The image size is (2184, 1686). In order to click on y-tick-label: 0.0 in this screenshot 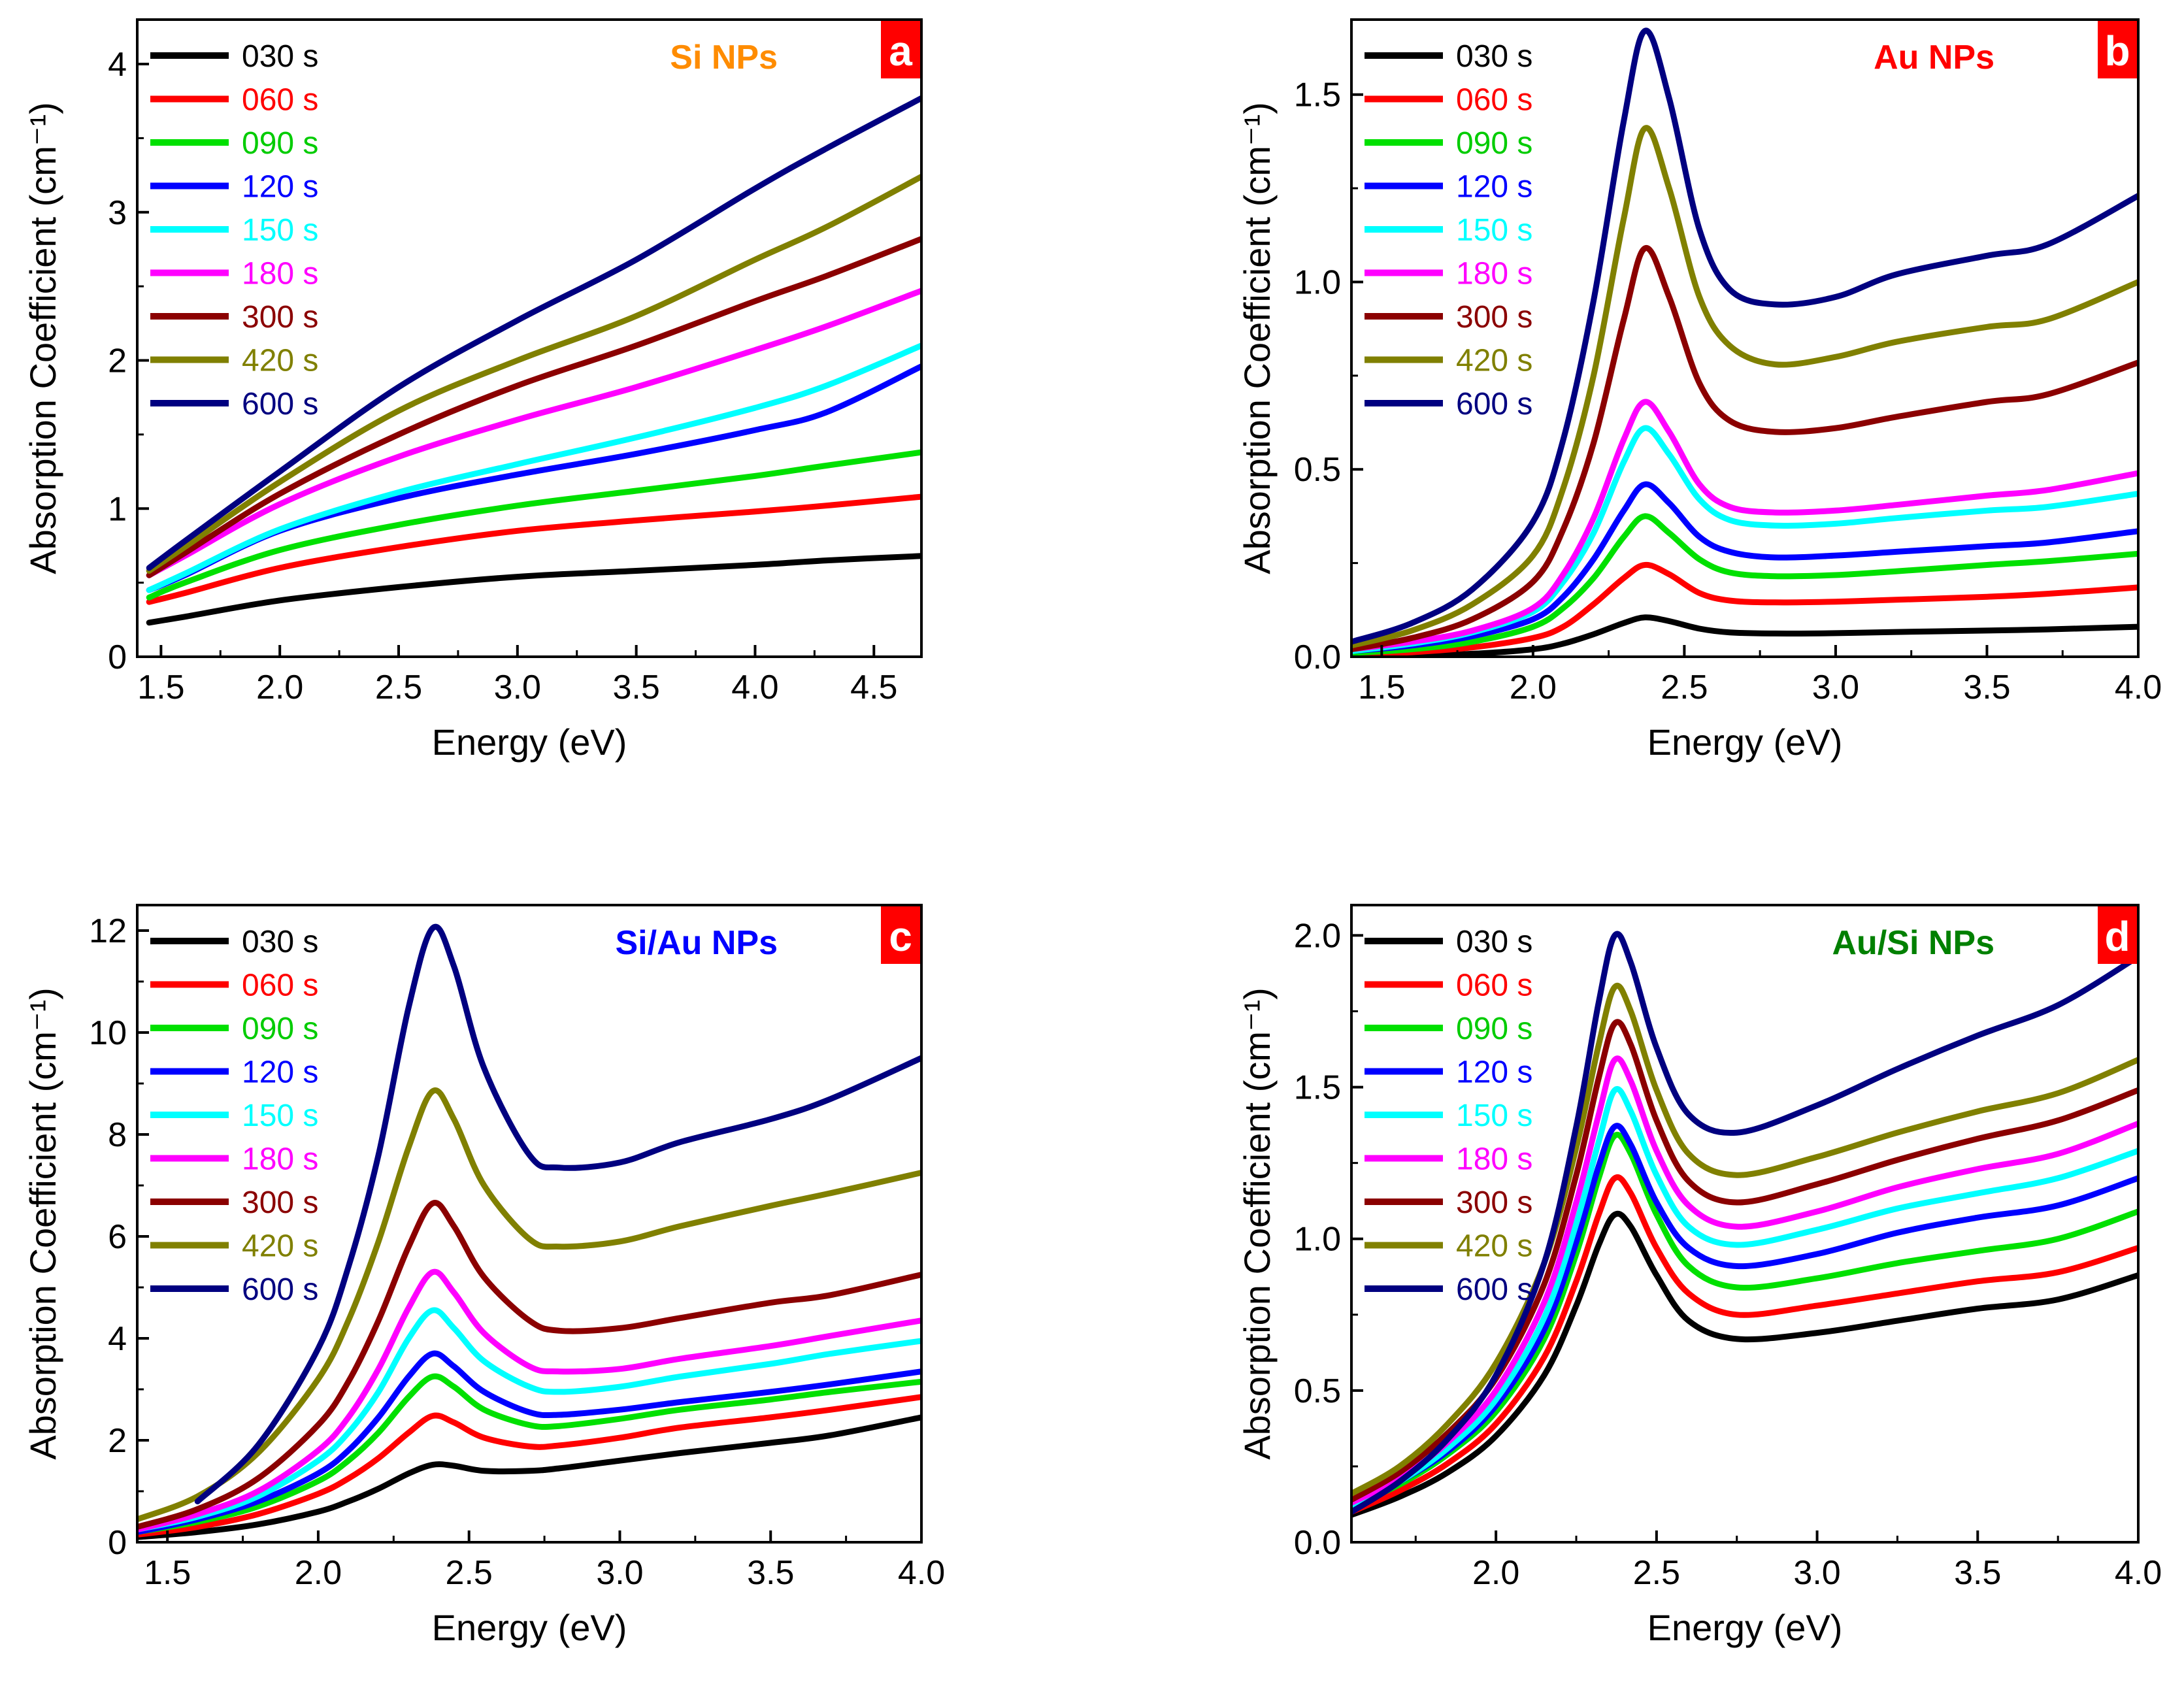, I will do `click(1317, 1543)`.